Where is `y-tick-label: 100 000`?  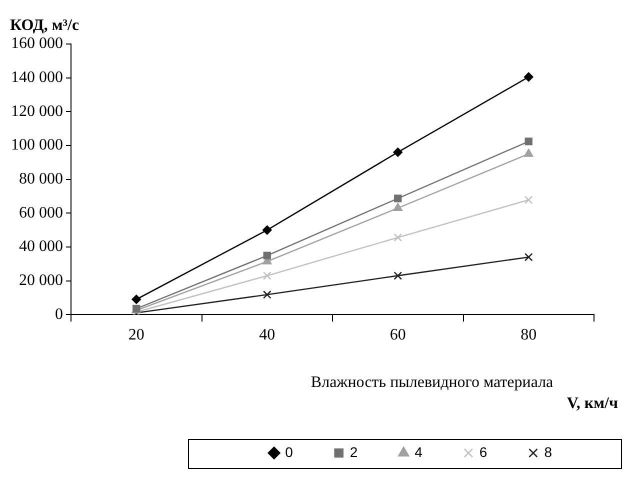
y-tick-label: 100 000 is located at coordinates (37, 145).